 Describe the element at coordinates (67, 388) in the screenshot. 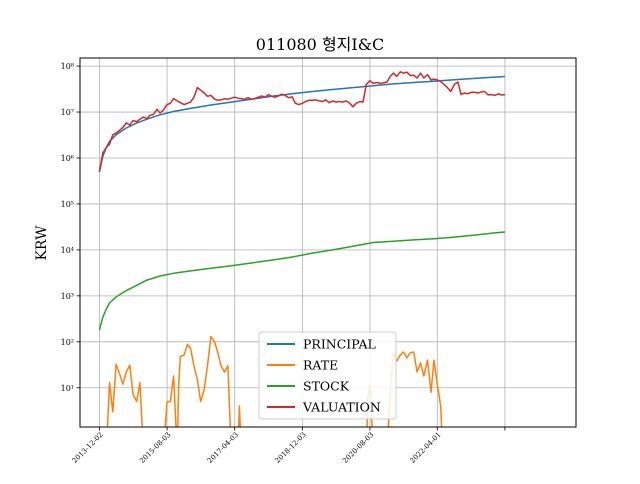

I see `y-tick-label: 10¹` at that location.